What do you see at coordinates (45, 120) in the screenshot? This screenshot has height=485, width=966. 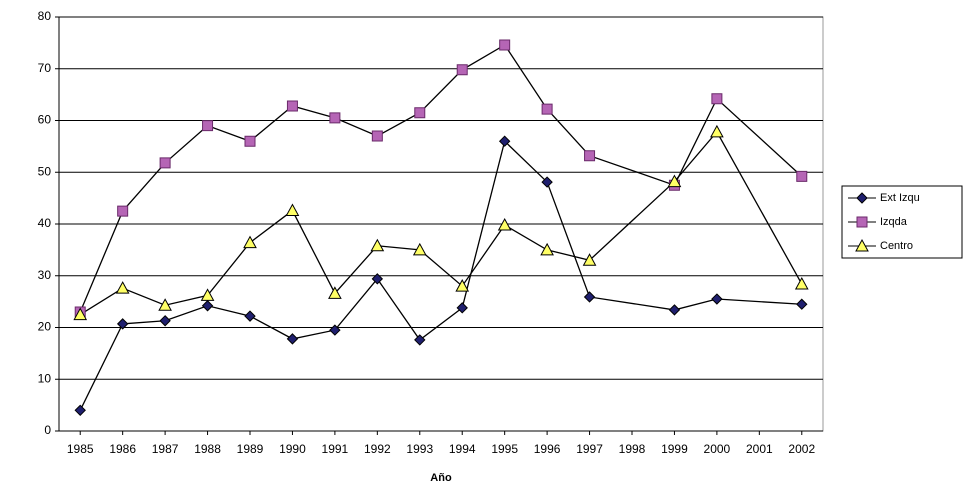 I see `y-tick-label: 60` at bounding box center [45, 120].